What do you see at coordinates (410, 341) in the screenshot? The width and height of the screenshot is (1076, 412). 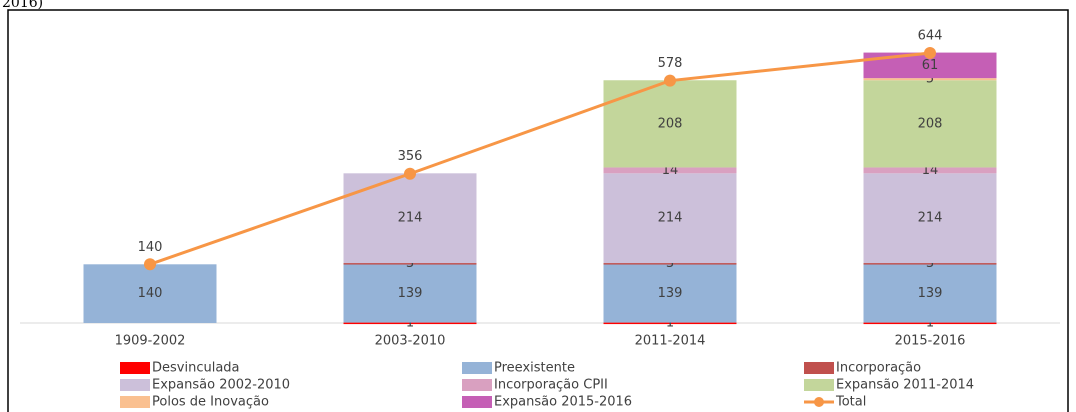 I see `x-tick-label: 2003-2010` at bounding box center [410, 341].